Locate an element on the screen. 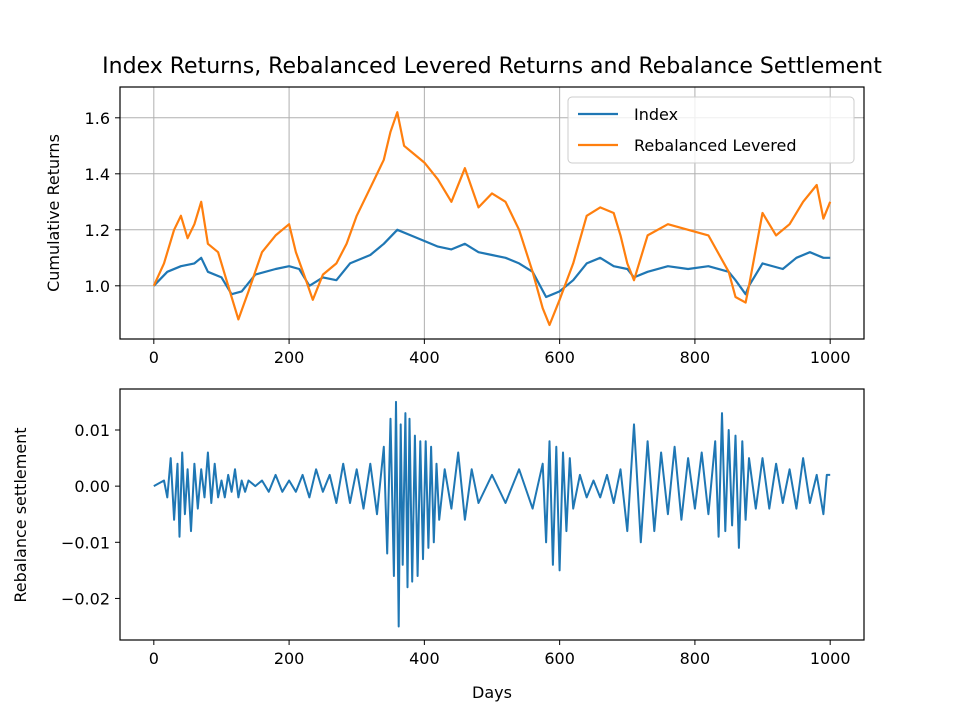 Image resolution: width=960 pixels, height=720 pixels. top-y-axis-label: Cumulative Returns is located at coordinates (53, 213).